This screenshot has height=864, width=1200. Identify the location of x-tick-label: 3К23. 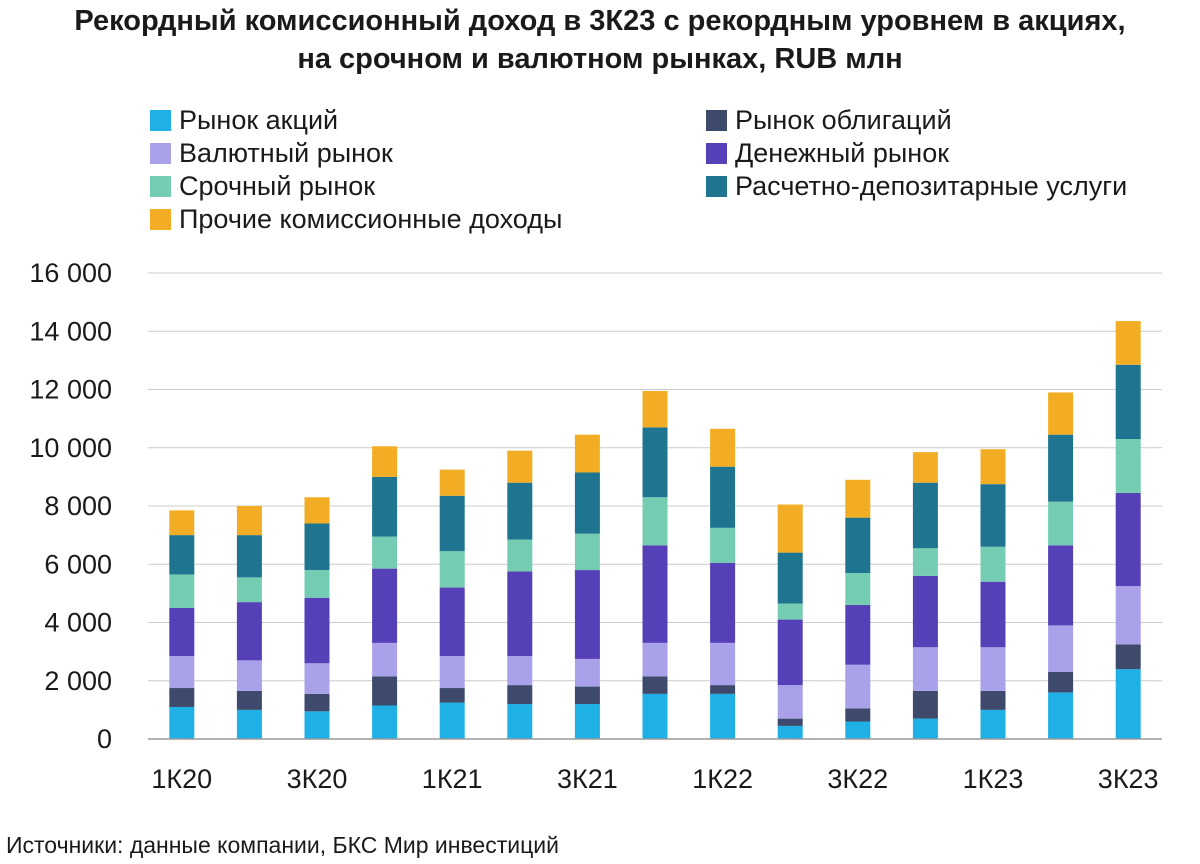
(1128, 779).